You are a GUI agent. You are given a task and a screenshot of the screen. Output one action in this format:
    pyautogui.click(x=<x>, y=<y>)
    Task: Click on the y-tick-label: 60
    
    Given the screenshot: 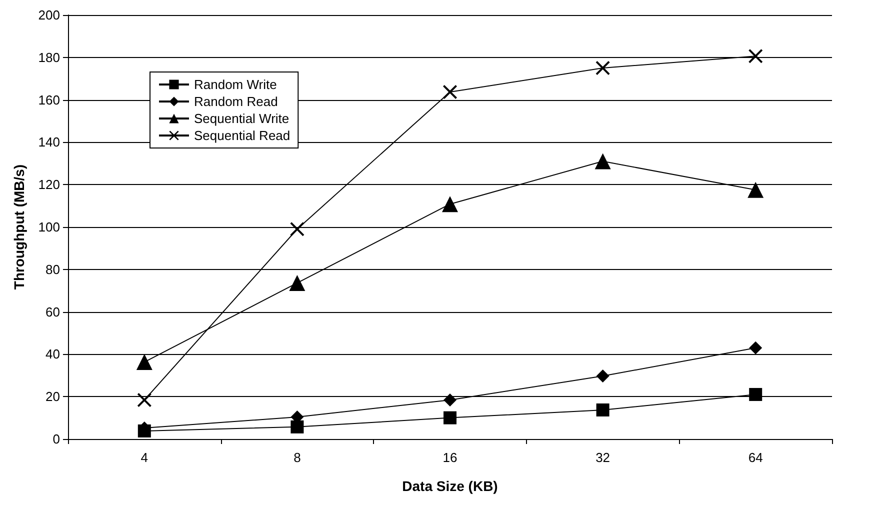 What is the action you would take?
    pyautogui.click(x=53, y=312)
    